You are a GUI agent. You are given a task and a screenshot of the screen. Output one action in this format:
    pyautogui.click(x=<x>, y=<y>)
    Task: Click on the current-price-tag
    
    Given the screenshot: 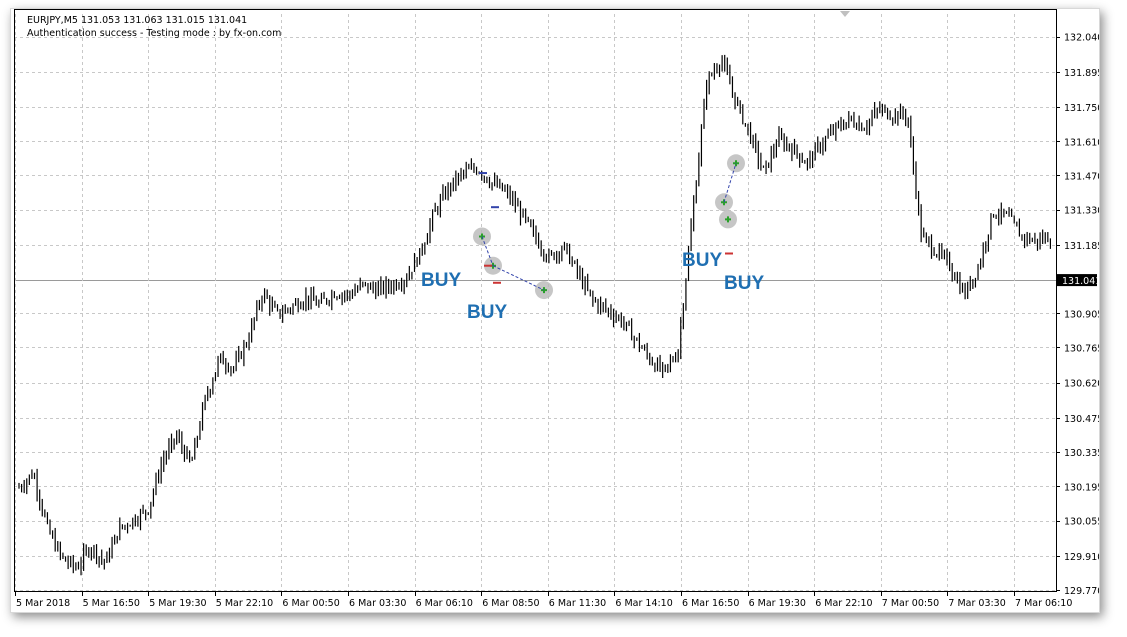 What is the action you would take?
    pyautogui.click(x=1077, y=280)
    